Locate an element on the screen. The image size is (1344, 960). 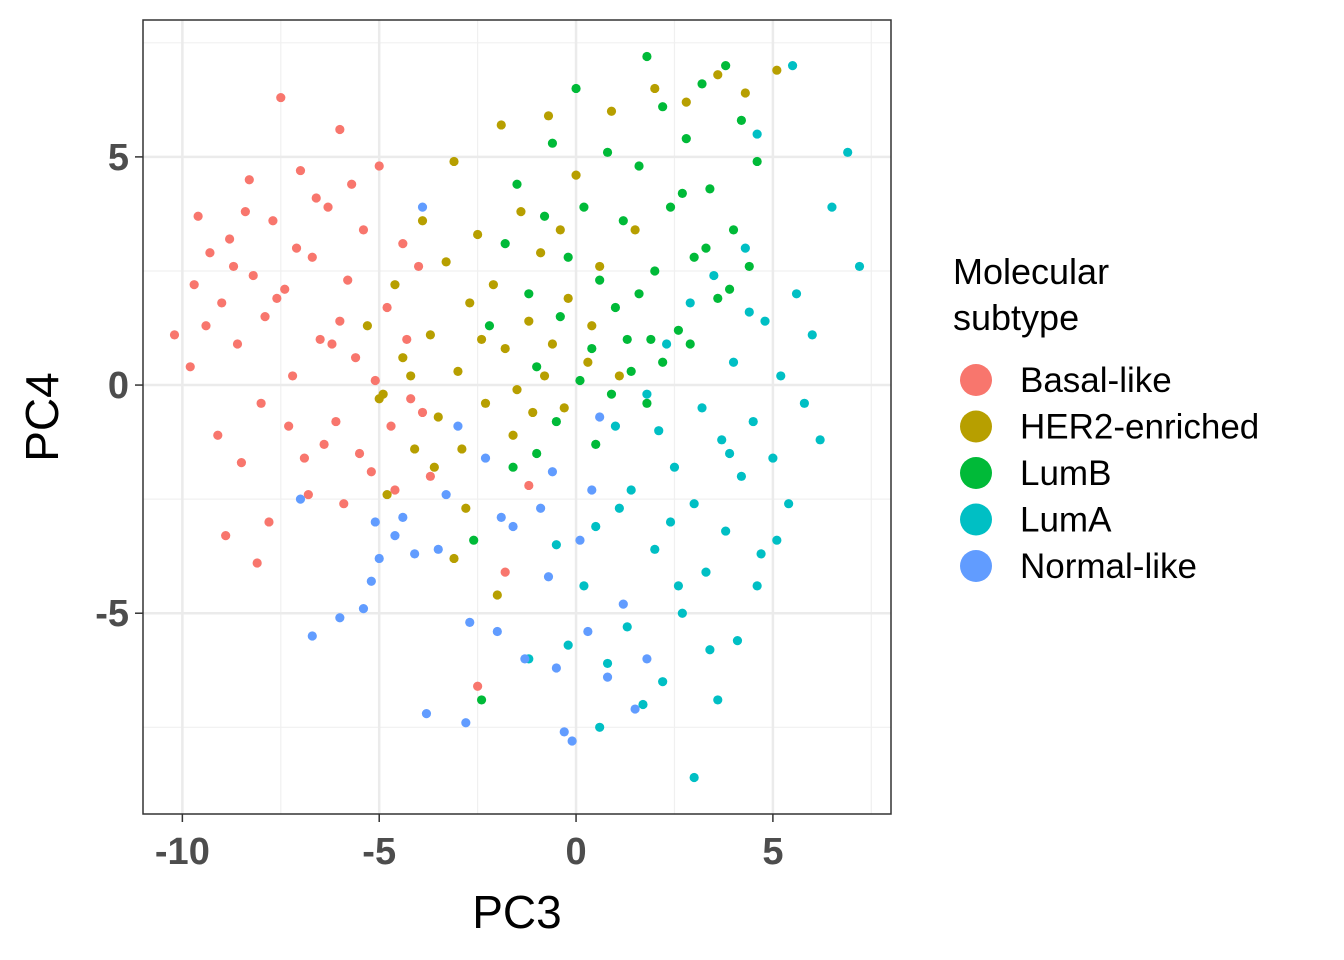
legend-label: Basal-like is located at coordinates (1096, 380).